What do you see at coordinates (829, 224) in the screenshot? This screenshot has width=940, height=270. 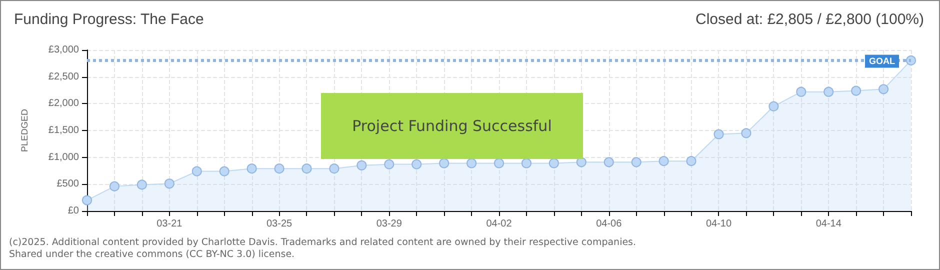 I see `x-tick-label: 04-14` at bounding box center [829, 224].